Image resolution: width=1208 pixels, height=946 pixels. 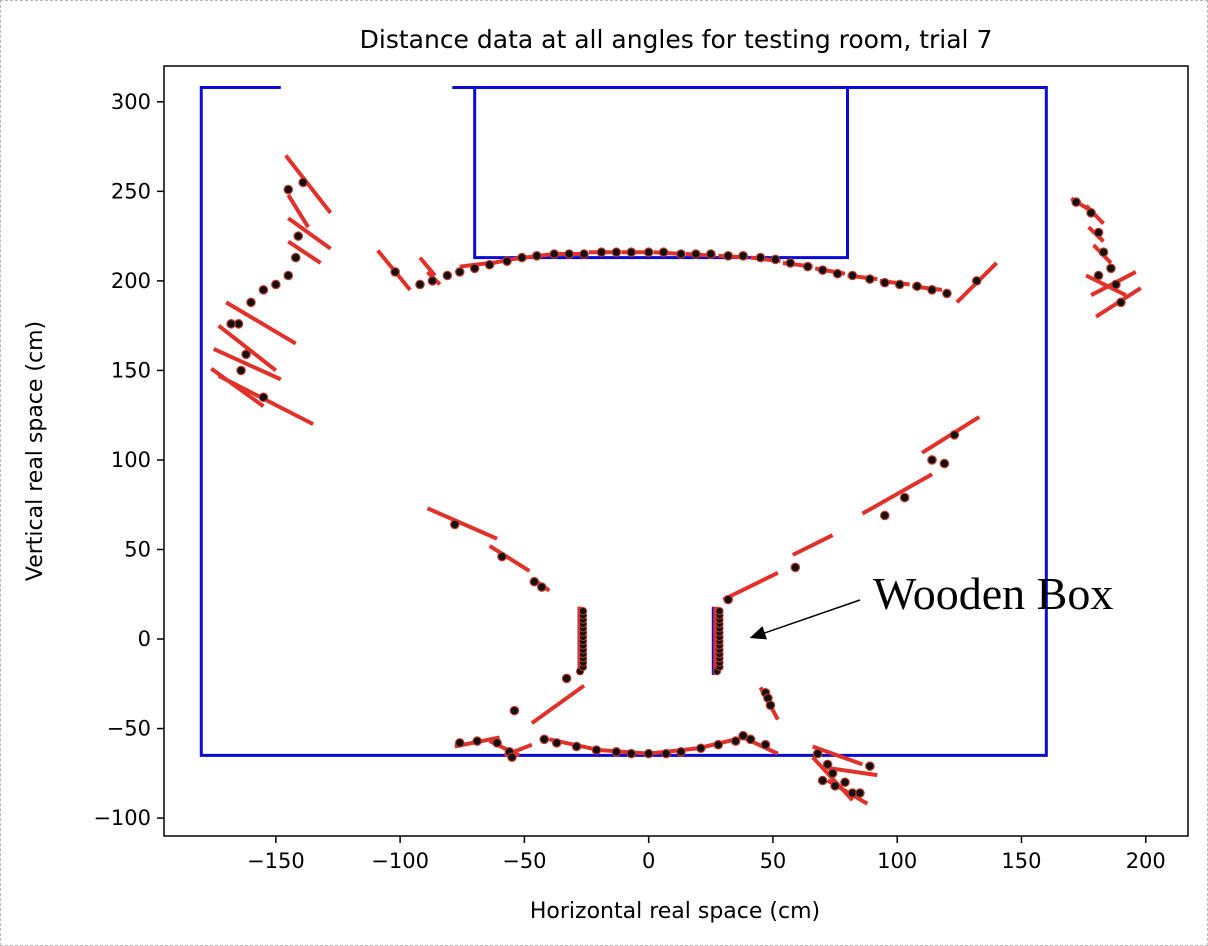 What do you see at coordinates (993, 593) in the screenshot?
I see `annotation-text: Wooden Box` at bounding box center [993, 593].